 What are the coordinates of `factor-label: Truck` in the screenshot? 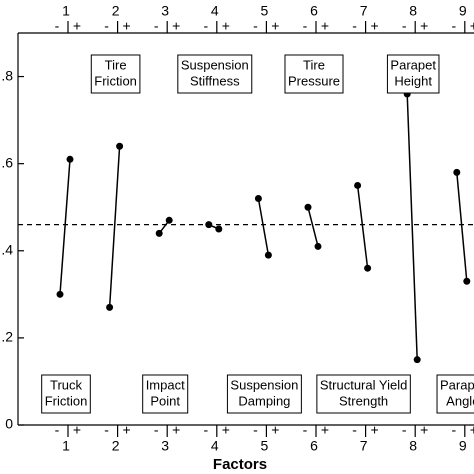 It's located at (66, 384).